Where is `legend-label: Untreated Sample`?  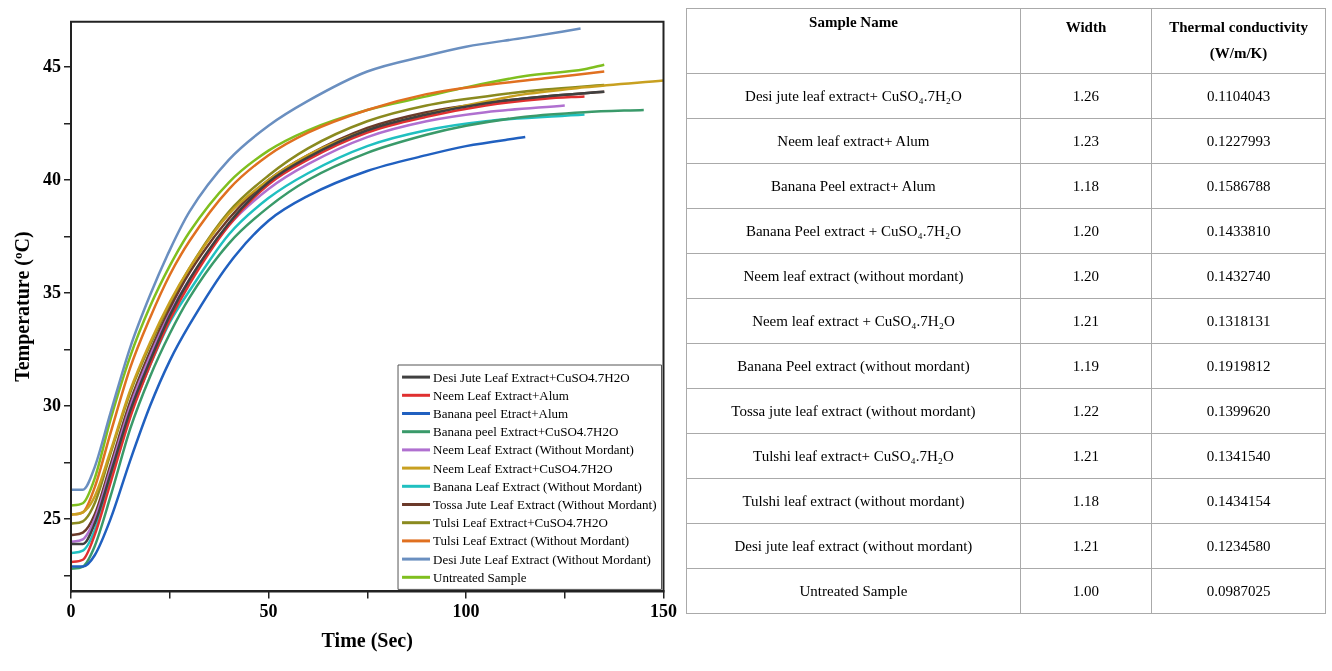
legend-label: Untreated Sample is located at coordinates (480, 577).